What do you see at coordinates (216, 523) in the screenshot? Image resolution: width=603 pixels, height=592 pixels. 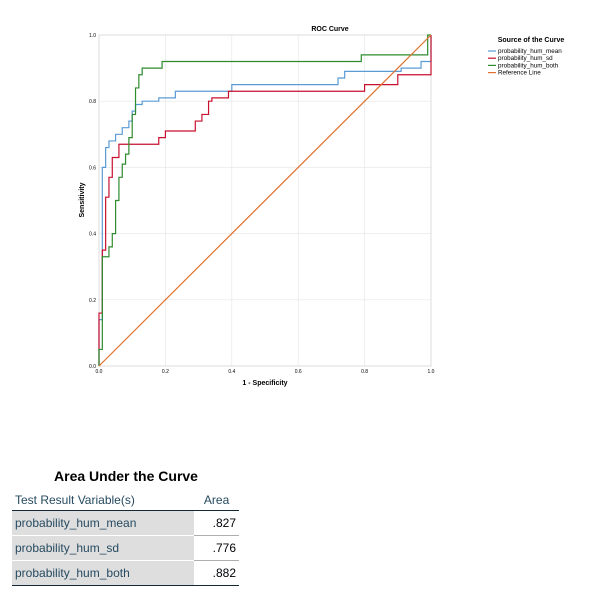 I see `auc-area-cell: .827` at bounding box center [216, 523].